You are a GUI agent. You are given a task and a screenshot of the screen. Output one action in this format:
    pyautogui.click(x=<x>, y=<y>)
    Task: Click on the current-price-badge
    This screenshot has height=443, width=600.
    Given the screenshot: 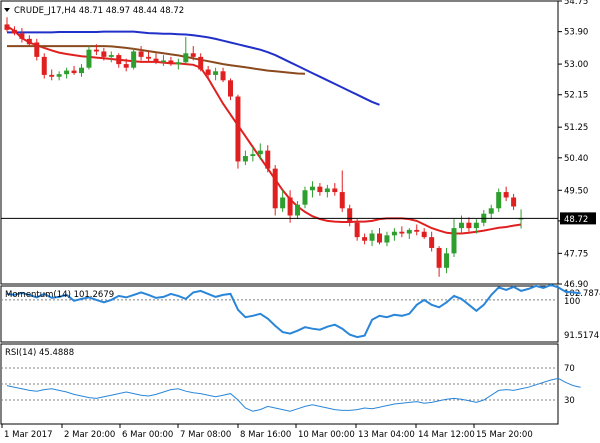 What is the action you would take?
    pyautogui.click(x=578, y=218)
    